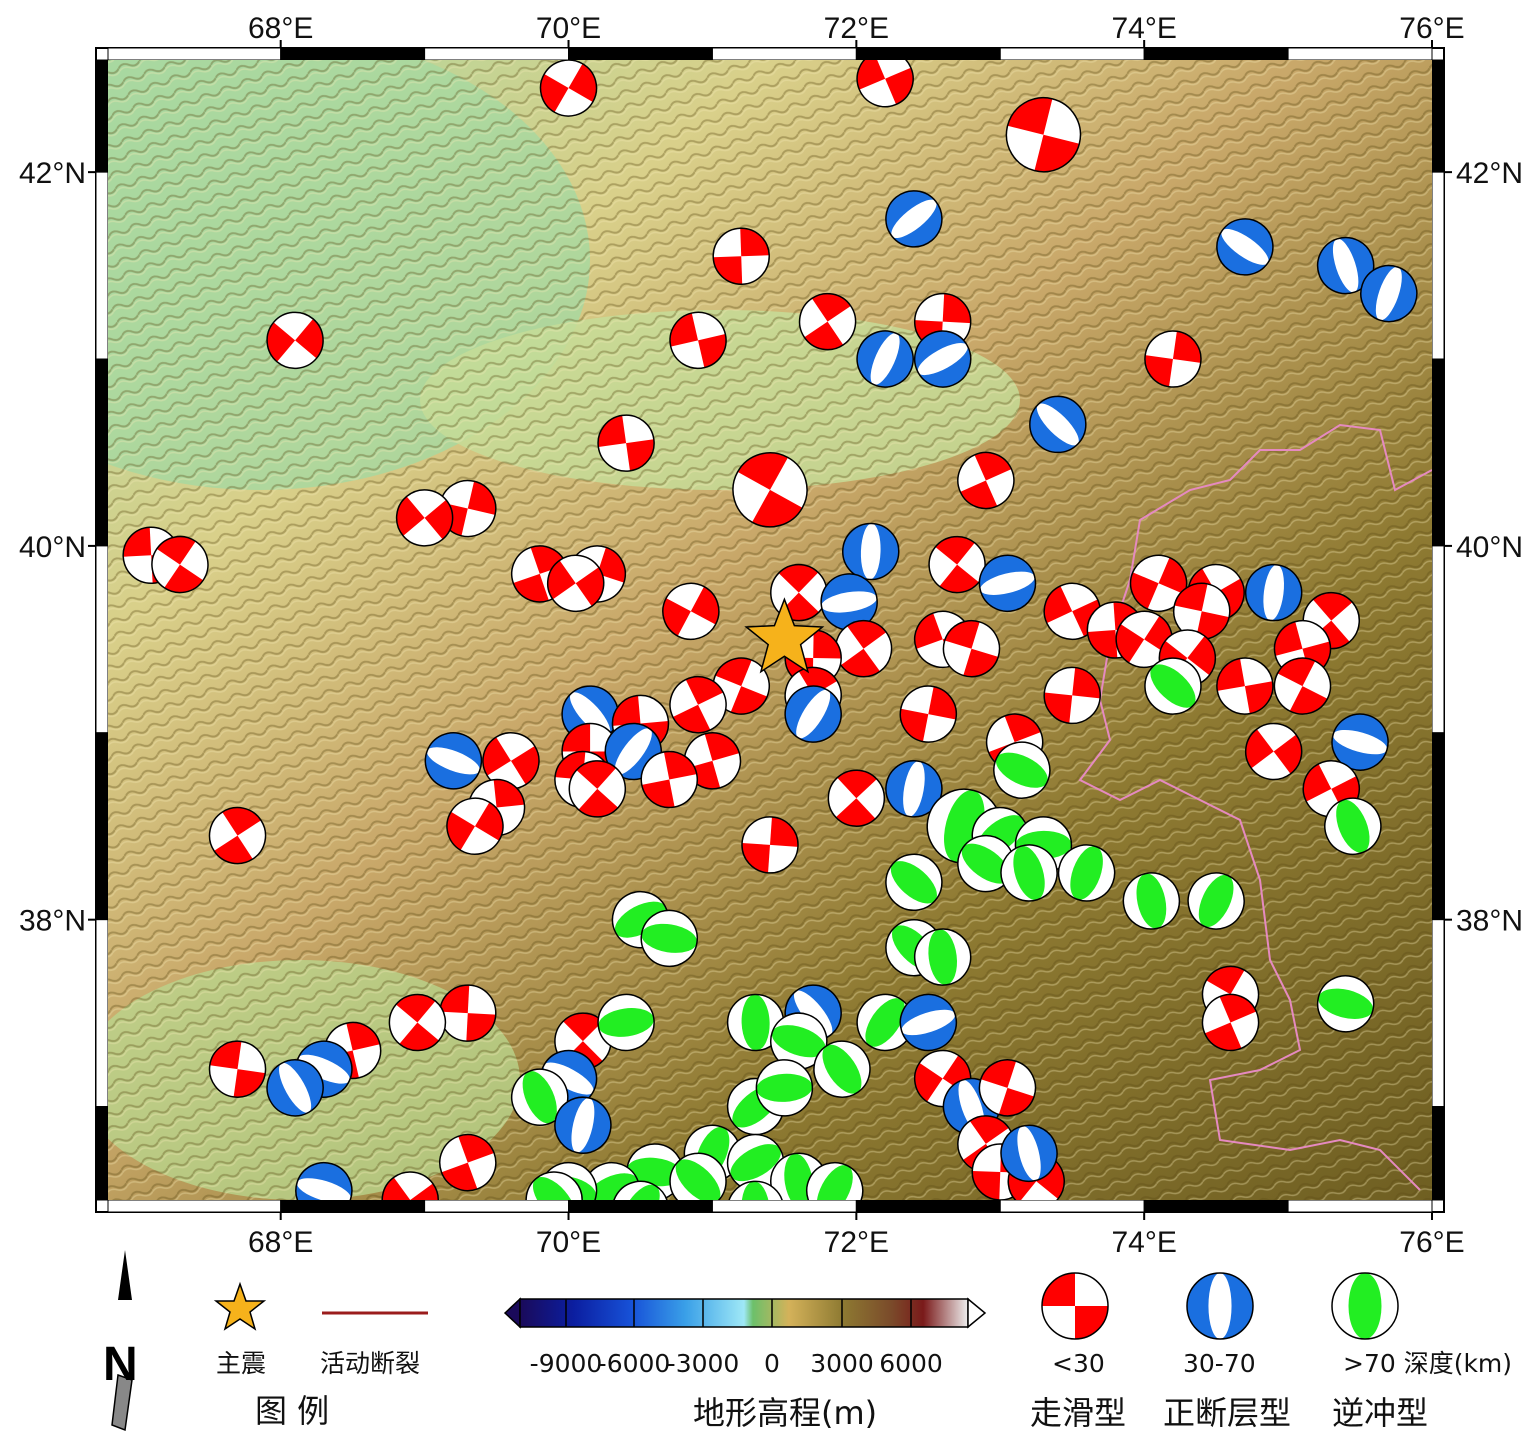 This screenshot has width=1527, height=1433. I want to click on legend-normal-icon, so click(1220, 1306).